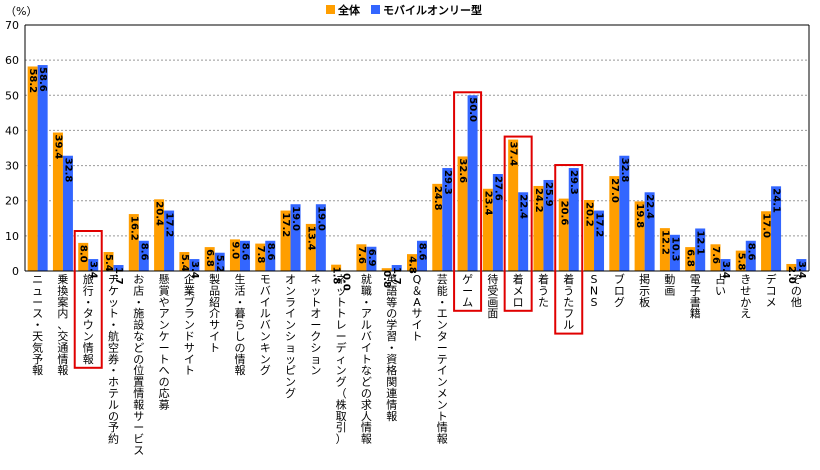 The width and height of the screenshot is (820, 470). Describe the element at coordinates (472, 109) in the screenshot. I see `value-label-mobile-only: 50.0` at that location.